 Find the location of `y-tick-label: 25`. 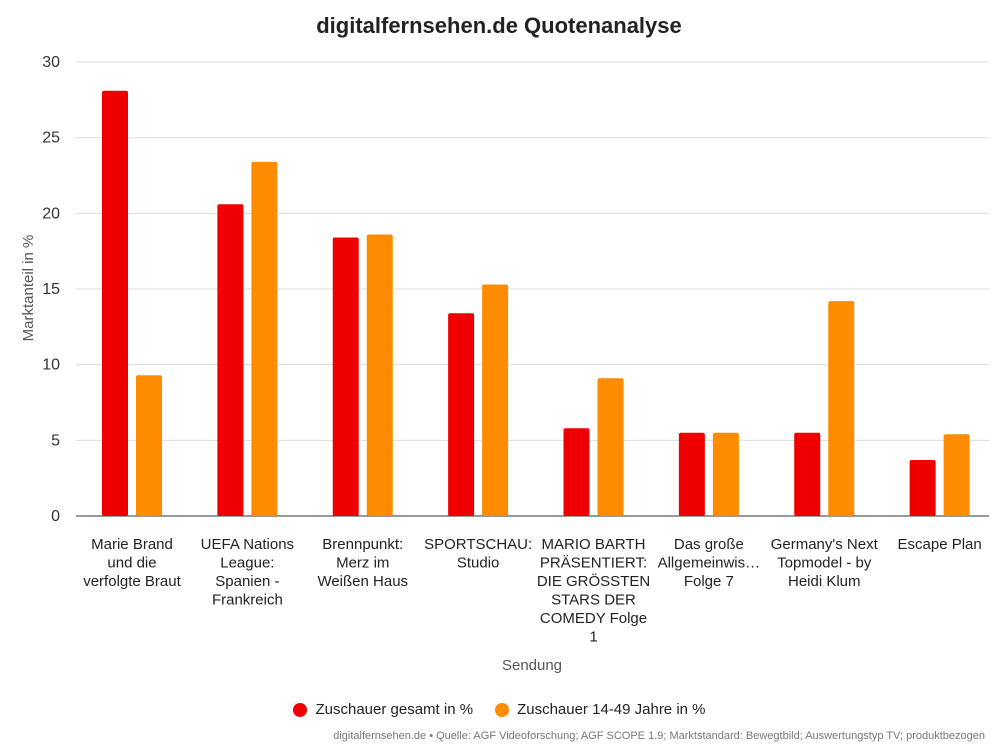

y-tick-label: 25 is located at coordinates (51, 138).